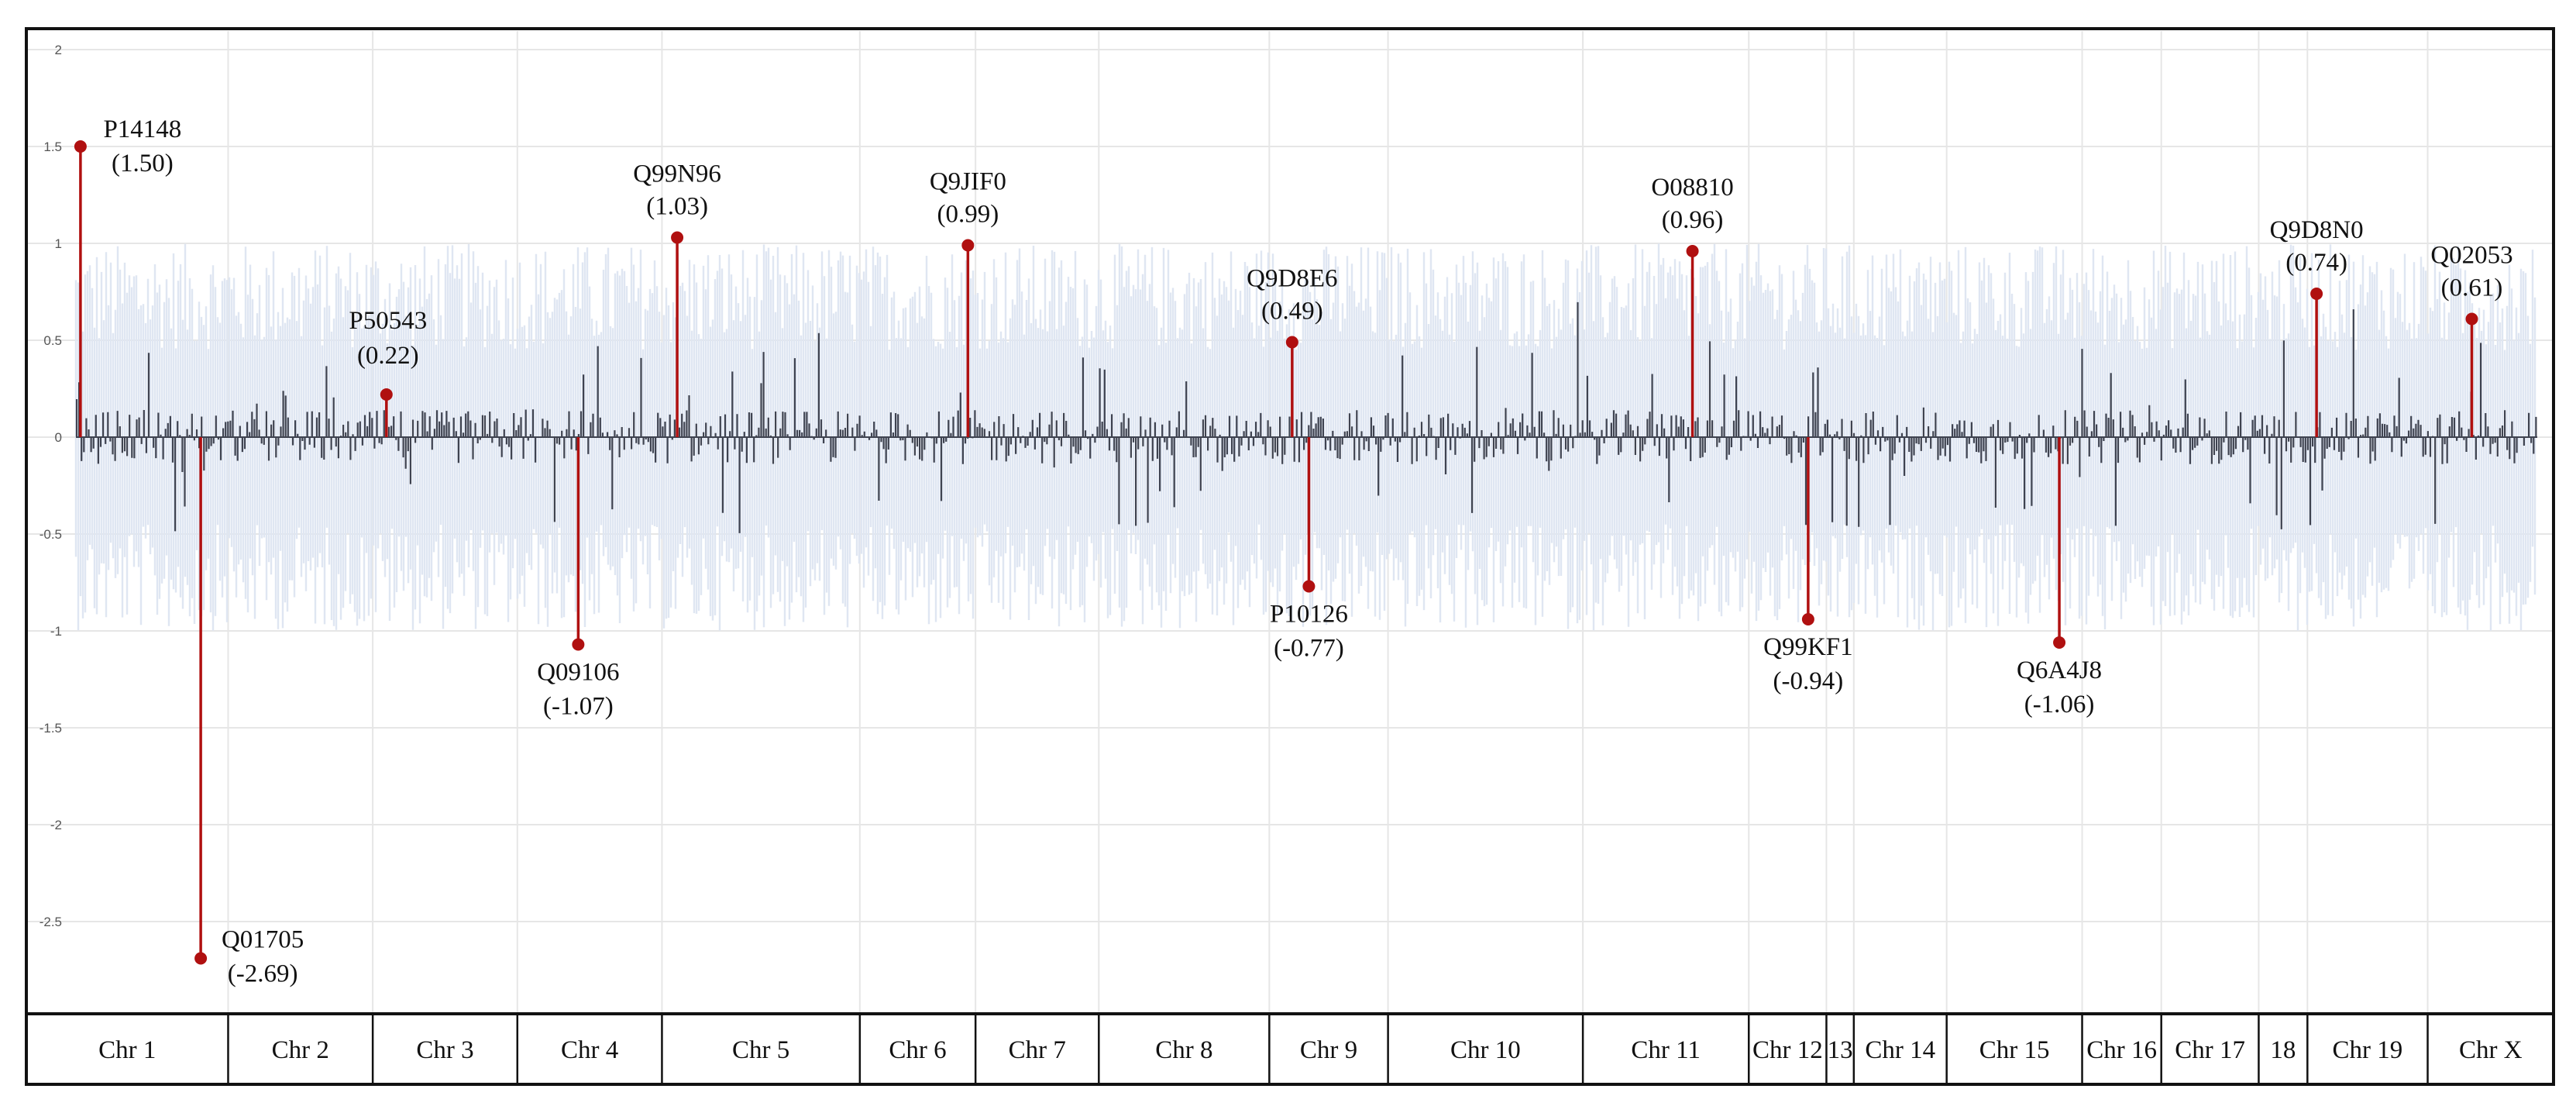 The image size is (2576, 1113). What do you see at coordinates (1840, 1050) in the screenshot?
I see `chromosome-label: 13` at bounding box center [1840, 1050].